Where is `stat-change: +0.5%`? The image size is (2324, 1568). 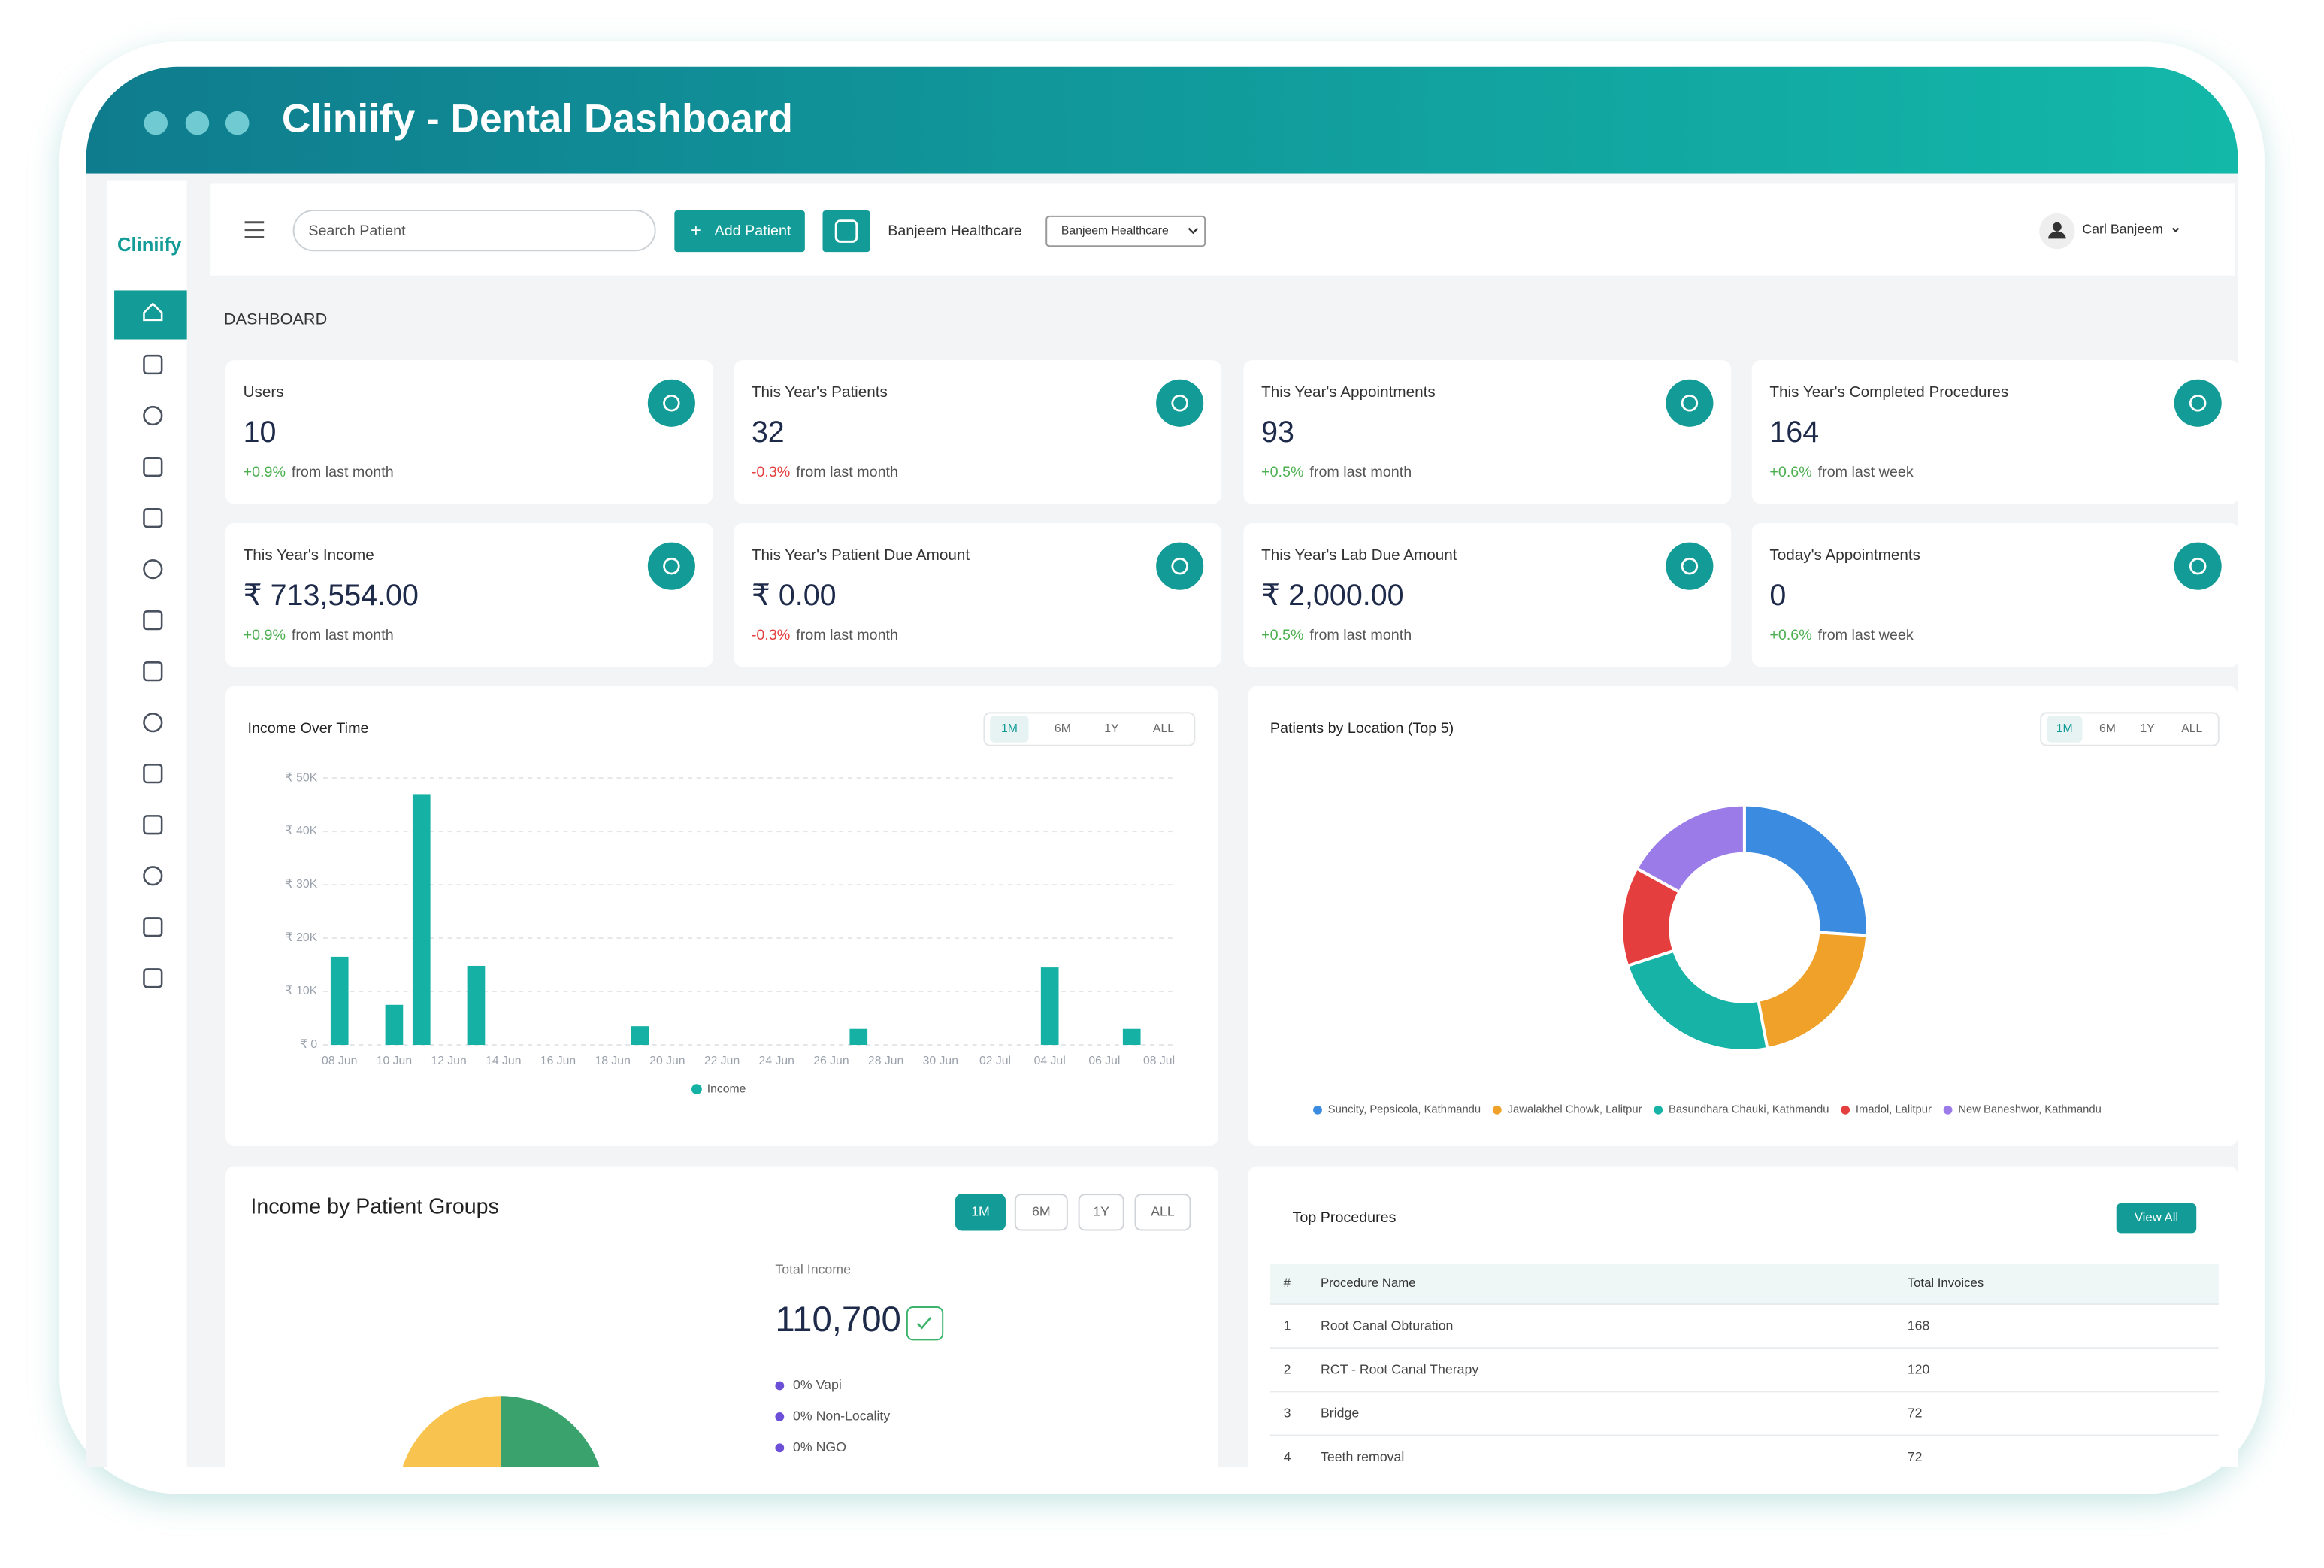 stat-change: +0.5% is located at coordinates (1282, 472).